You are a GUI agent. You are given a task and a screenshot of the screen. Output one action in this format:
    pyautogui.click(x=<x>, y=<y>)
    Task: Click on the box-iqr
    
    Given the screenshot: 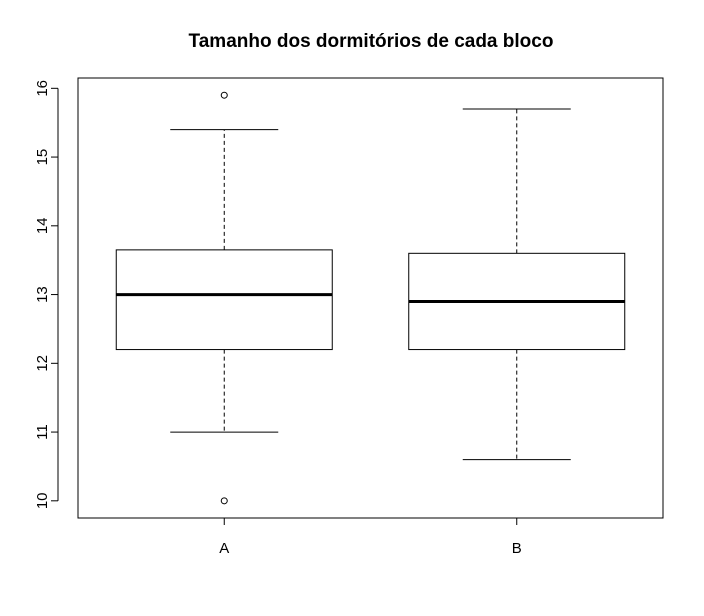 What is the action you would take?
    pyautogui.click(x=224, y=300)
    